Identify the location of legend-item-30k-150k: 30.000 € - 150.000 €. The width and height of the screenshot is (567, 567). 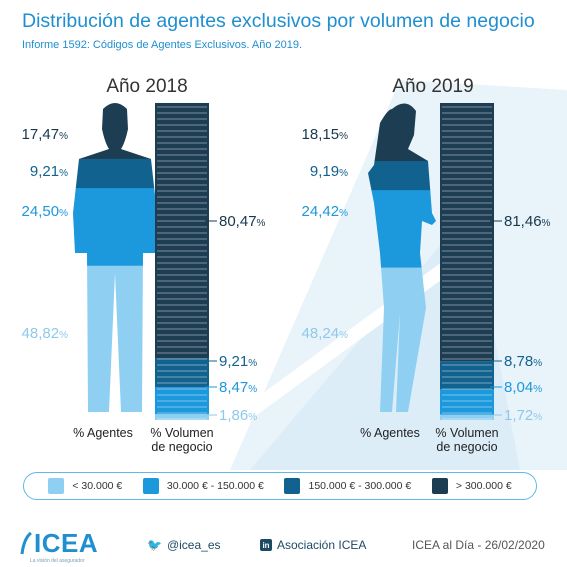
(203, 486).